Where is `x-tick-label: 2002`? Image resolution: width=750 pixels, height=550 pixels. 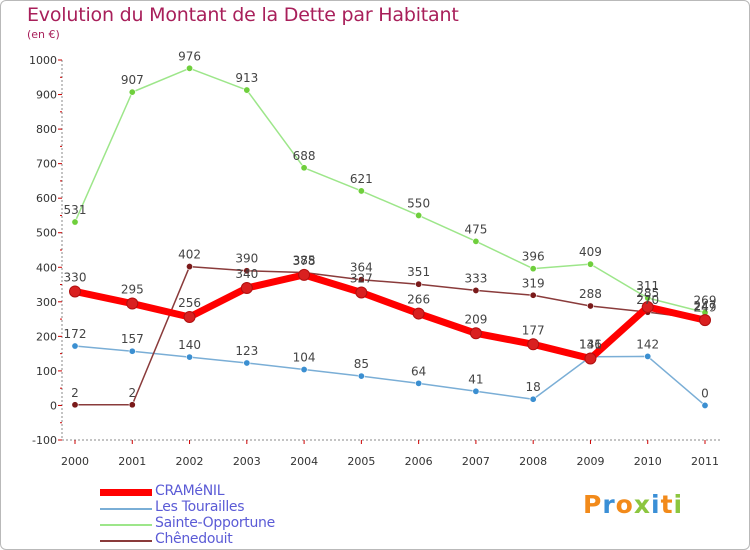 x-tick-label: 2002 is located at coordinates (190, 461).